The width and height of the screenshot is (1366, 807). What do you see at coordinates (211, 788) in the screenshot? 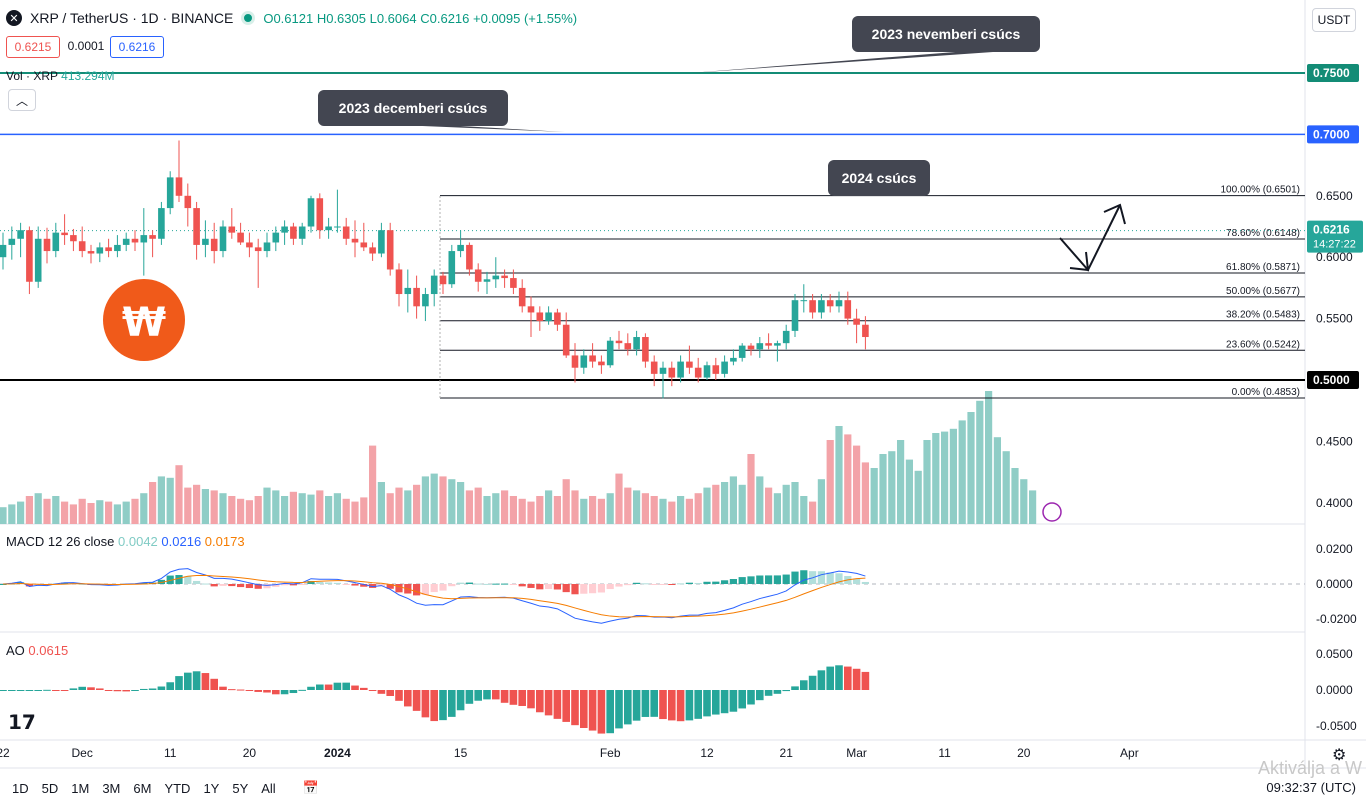
I see `tf-1y: 1Y` at bounding box center [211, 788].